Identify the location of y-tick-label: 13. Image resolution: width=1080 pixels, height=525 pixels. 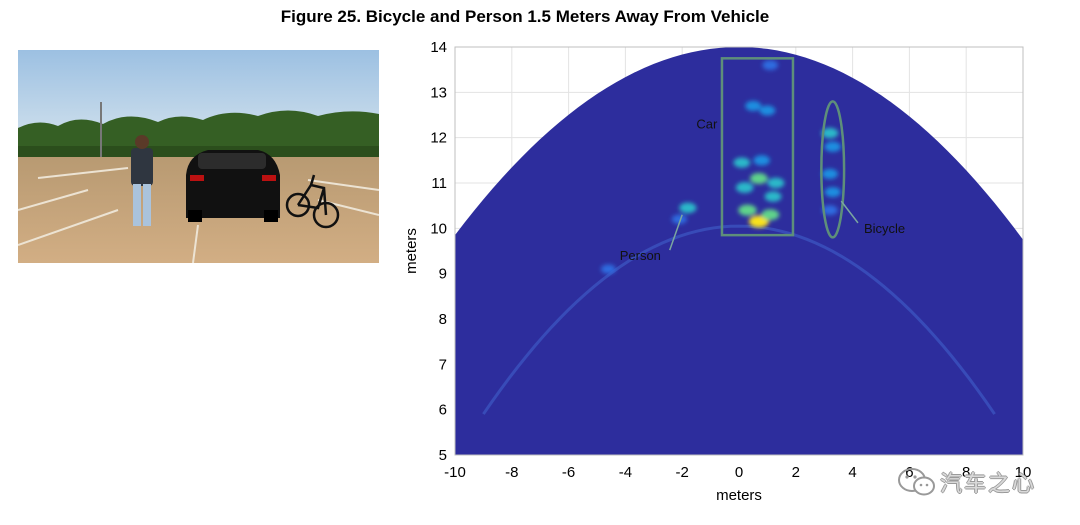
(438, 92).